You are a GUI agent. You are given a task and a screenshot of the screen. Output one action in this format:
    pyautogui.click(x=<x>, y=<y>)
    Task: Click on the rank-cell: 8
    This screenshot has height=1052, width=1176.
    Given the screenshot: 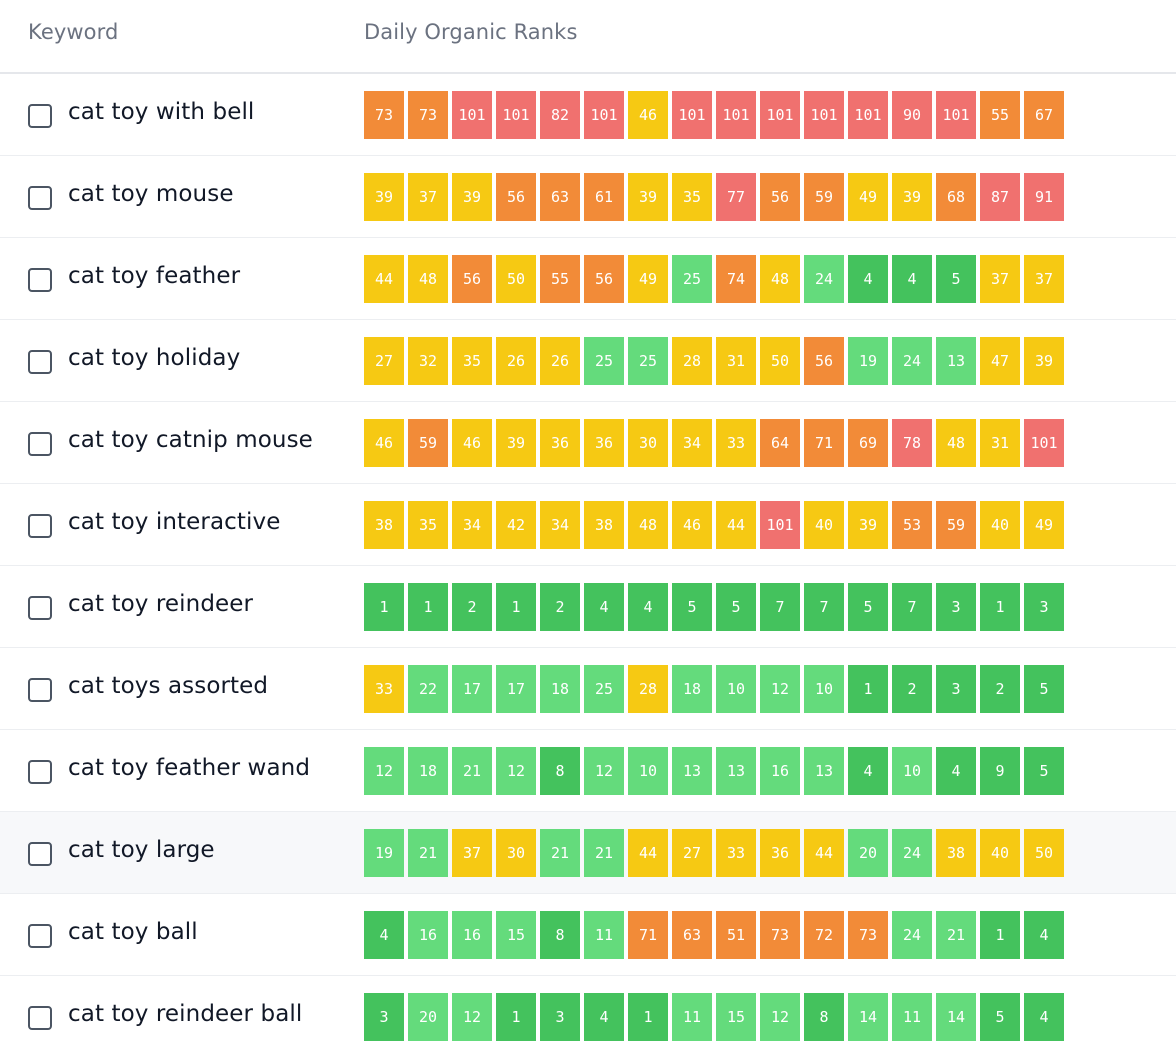 What is the action you would take?
    pyautogui.click(x=560, y=935)
    